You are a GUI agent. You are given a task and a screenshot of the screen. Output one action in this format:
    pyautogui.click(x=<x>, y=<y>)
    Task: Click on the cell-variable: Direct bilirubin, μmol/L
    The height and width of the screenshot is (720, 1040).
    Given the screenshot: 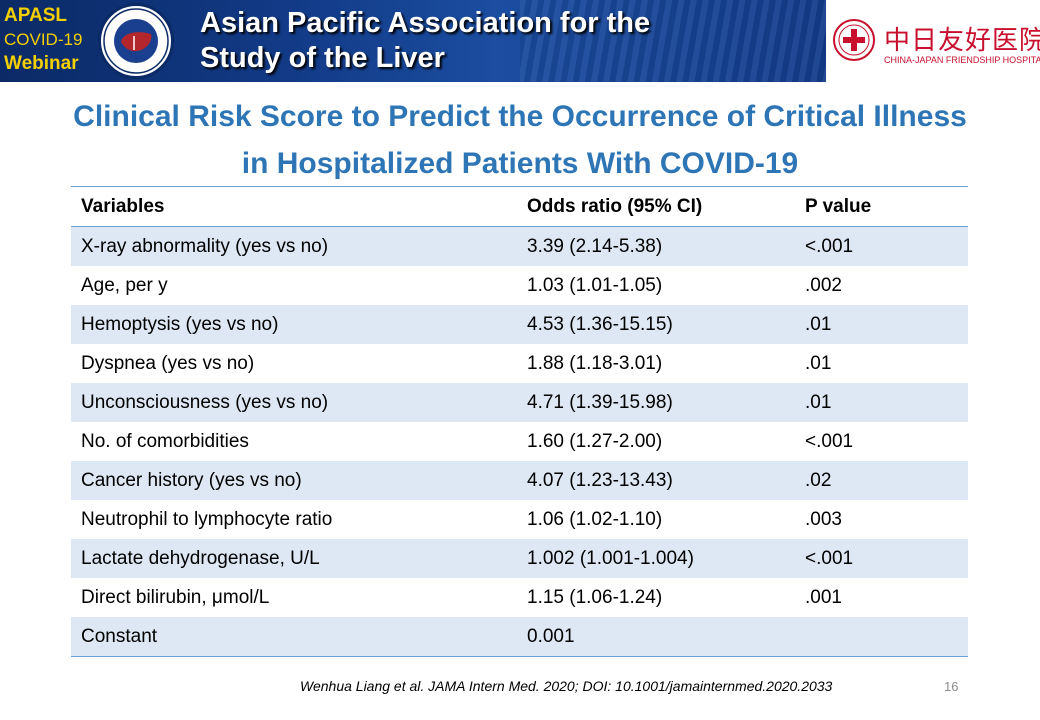 What is the action you would take?
    pyautogui.click(x=294, y=597)
    